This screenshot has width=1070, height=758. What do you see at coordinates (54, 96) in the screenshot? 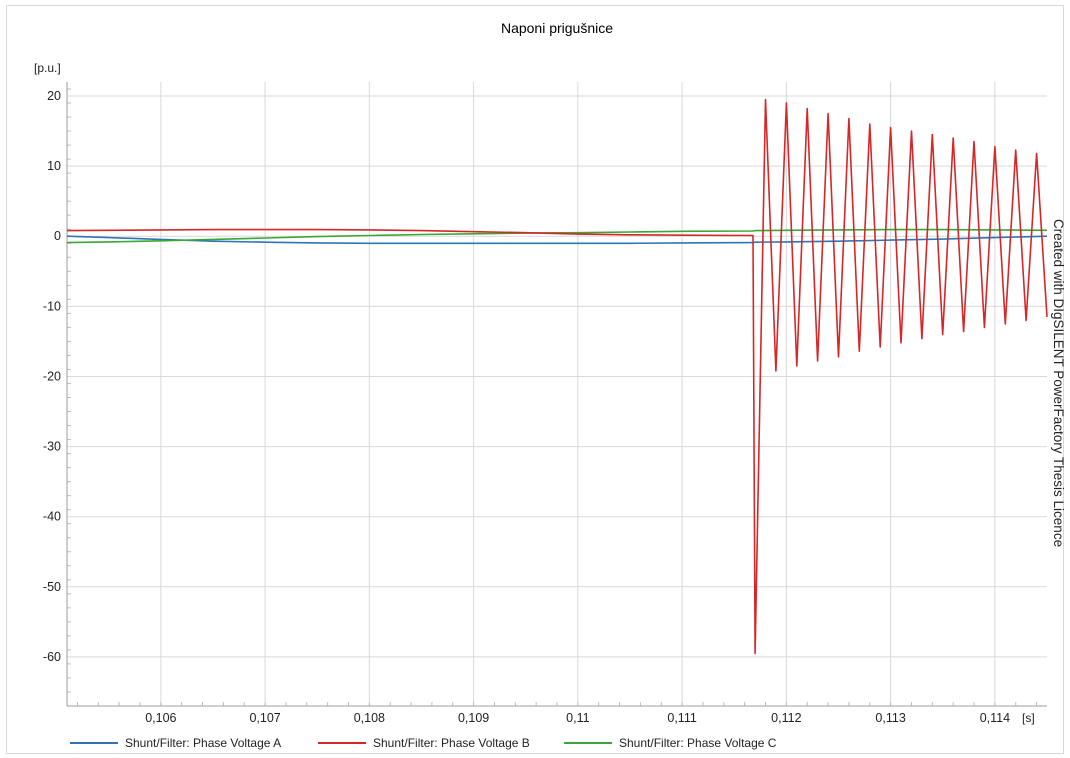
I see `y-tick-label: 20` at bounding box center [54, 96].